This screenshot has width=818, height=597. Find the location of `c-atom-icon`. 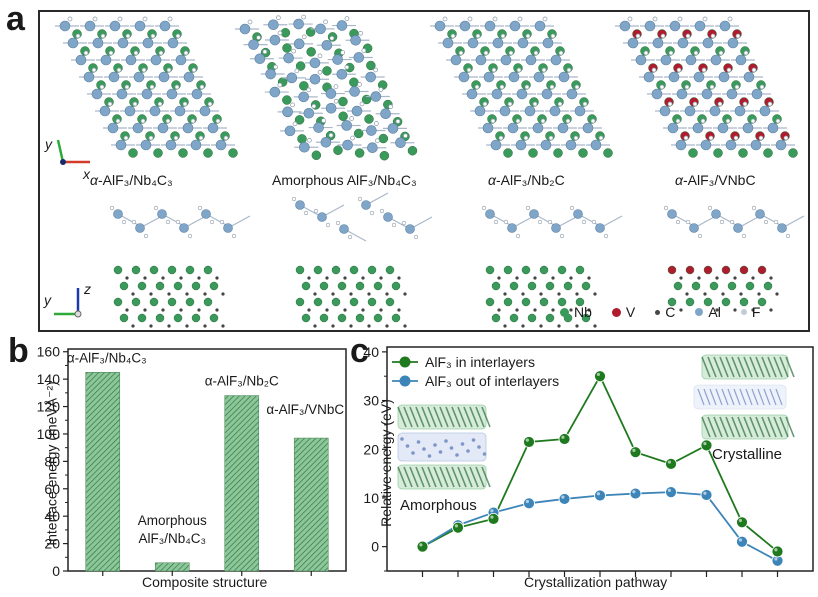

c-atom-icon is located at coordinates (658, 312).